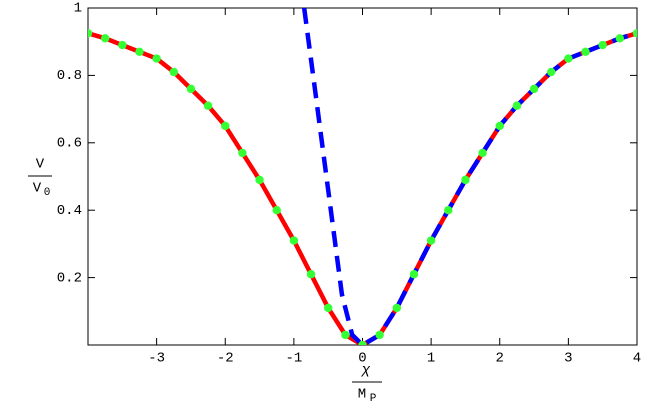 Image resolution: width=654 pixels, height=404 pixels. What do you see at coordinates (362, 395) in the screenshot?
I see `x-label-denominator: M` at bounding box center [362, 395].